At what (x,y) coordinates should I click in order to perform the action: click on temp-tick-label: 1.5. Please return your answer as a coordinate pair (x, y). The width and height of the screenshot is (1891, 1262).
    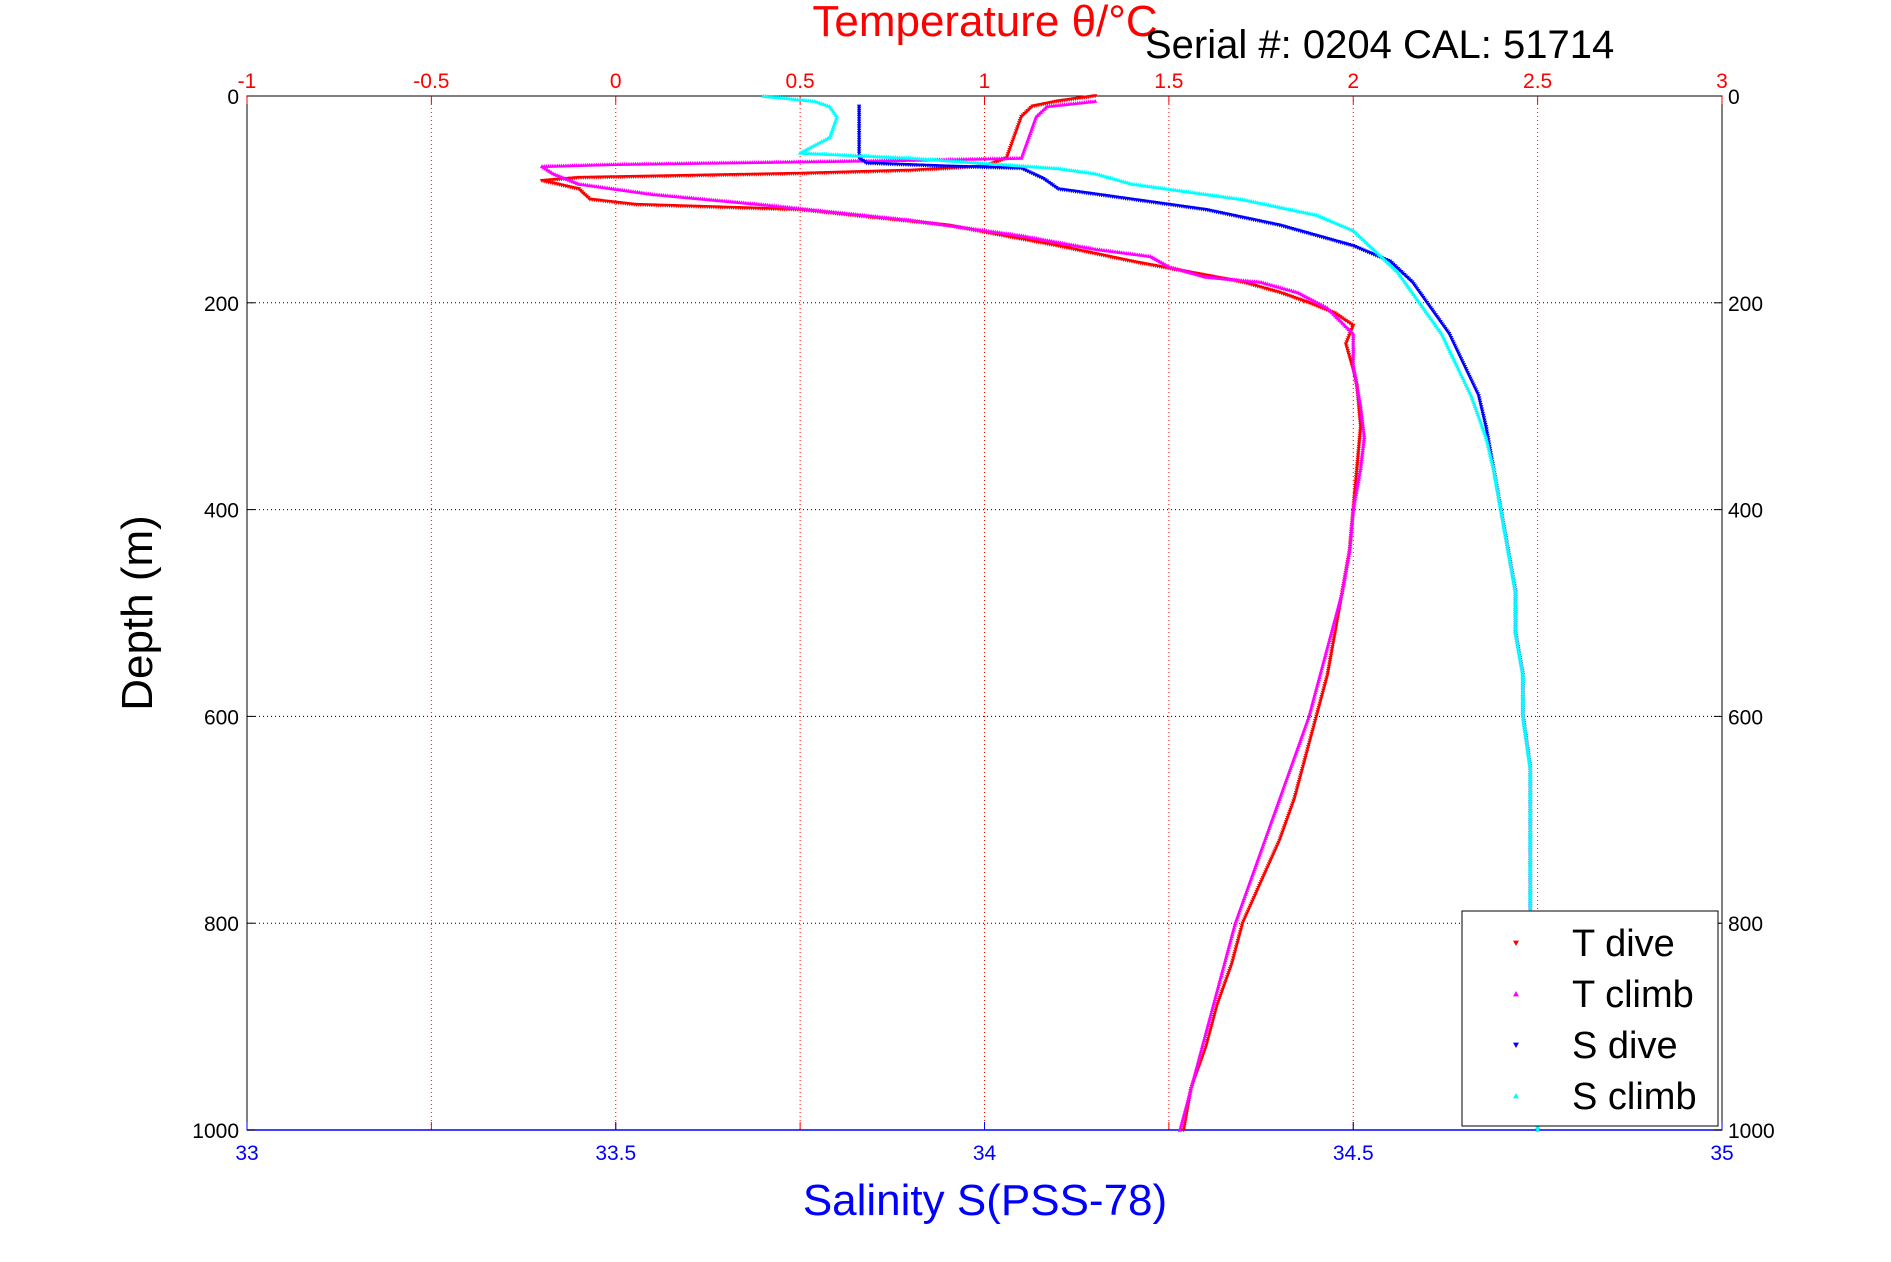
    Looking at the image, I should click on (1168, 81).